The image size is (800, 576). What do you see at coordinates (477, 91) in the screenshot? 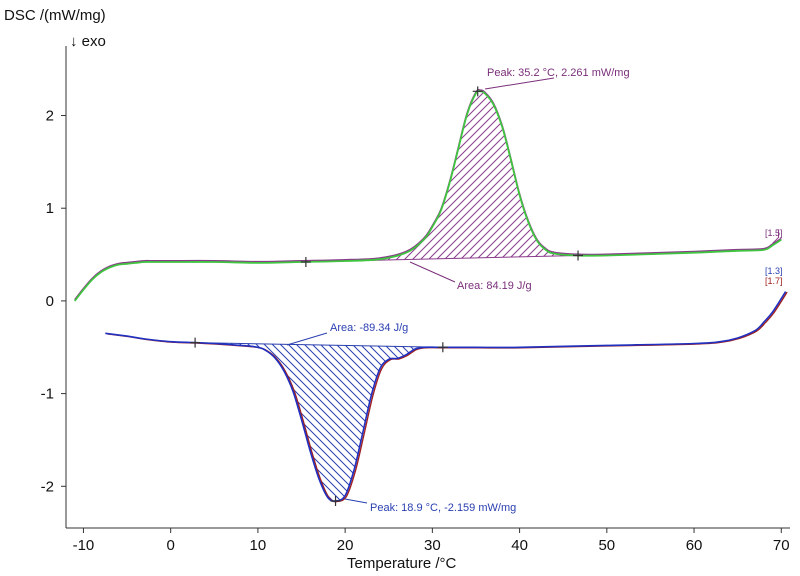
I see `heating-peak-marker` at bounding box center [477, 91].